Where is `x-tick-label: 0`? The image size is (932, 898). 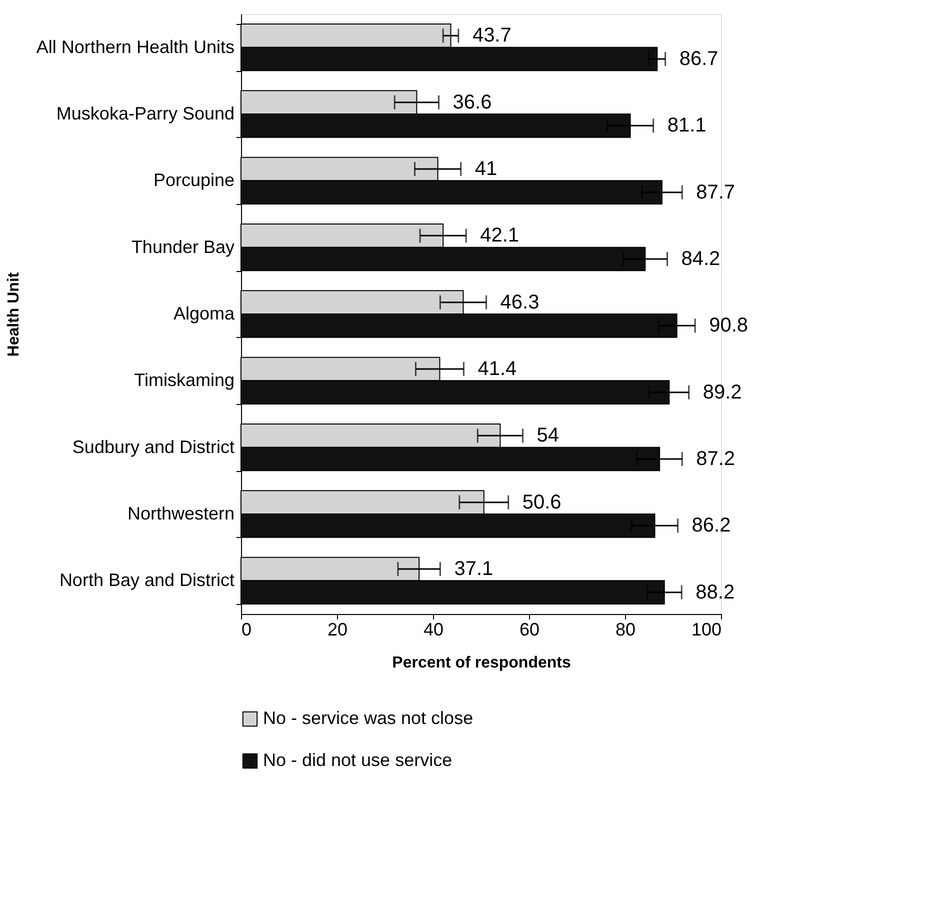 x-tick-label: 0 is located at coordinates (247, 630).